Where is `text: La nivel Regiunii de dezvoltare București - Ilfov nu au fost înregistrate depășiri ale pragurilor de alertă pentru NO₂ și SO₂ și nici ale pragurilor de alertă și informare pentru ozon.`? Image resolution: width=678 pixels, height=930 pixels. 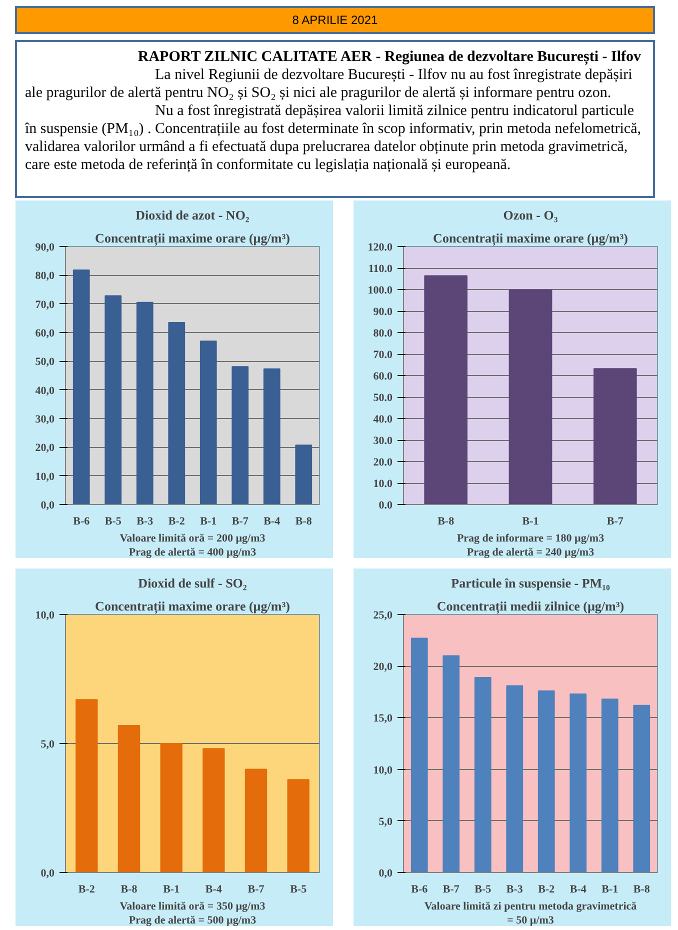
text: La nivel Regiunii de dezvoltare București - Ilfov nu au fost înregistrate depășiri ale pragurilor de alertă pentru NO₂ și SO₂ și nici ale pragurilor de alertă și informare pentru ozon. is located at coordinates (329, 84).